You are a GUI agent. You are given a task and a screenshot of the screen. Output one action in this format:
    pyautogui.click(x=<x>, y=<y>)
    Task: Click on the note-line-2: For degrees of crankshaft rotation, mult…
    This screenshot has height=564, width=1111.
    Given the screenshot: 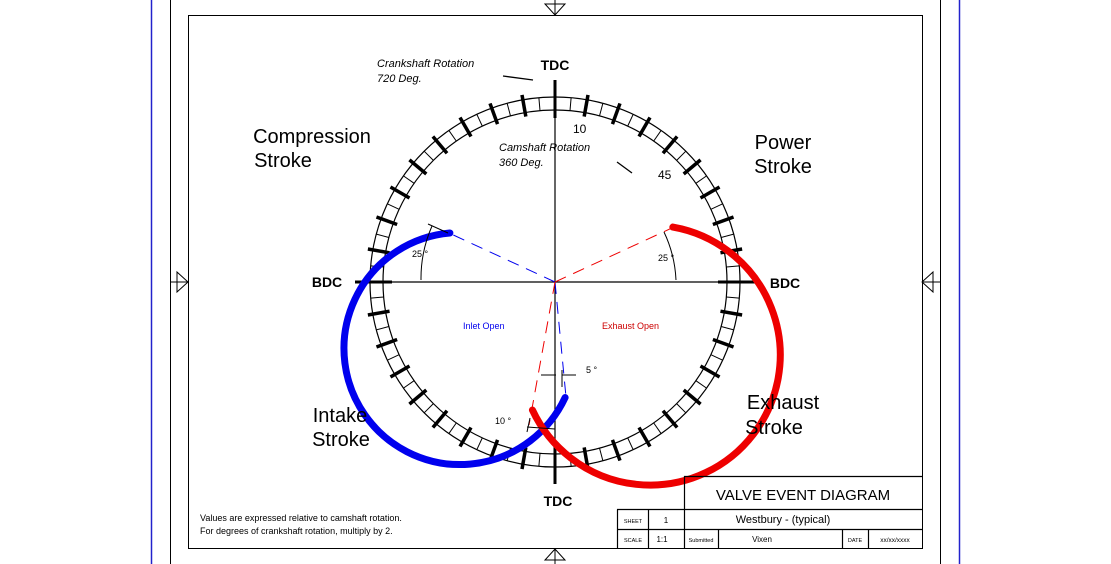 What is the action you would take?
    pyautogui.click(x=296, y=531)
    